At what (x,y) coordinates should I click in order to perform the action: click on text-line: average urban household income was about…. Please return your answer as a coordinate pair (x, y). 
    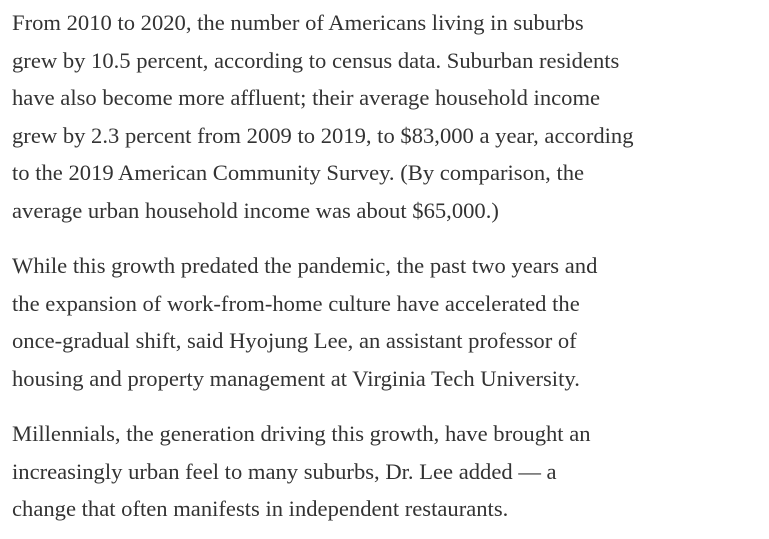
    Looking at the image, I should click on (255, 210).